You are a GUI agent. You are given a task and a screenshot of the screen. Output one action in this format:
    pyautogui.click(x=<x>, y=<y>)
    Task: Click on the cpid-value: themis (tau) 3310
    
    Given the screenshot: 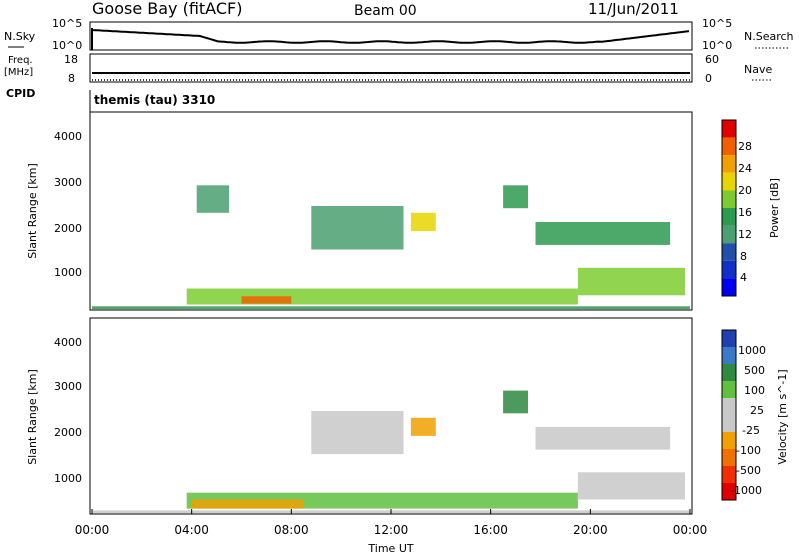 What is the action you would take?
    pyautogui.click(x=154, y=100)
    